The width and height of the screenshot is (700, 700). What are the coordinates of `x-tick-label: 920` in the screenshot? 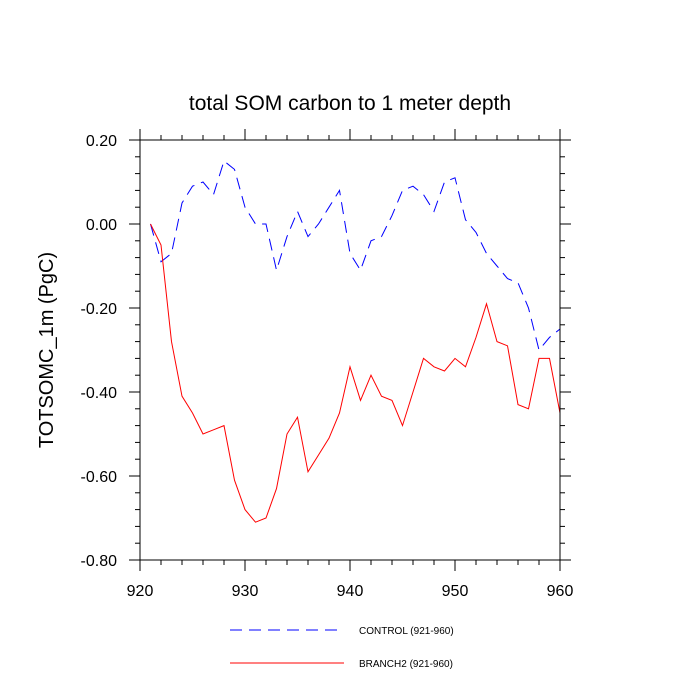 It's located at (140, 591).